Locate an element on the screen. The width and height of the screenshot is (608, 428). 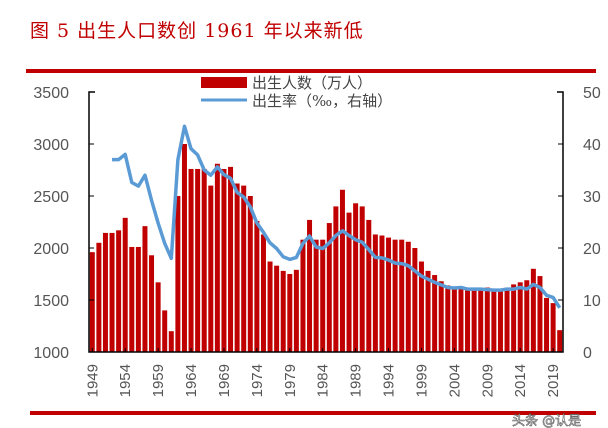
left-tick-label: 3000 is located at coordinates (51, 145).